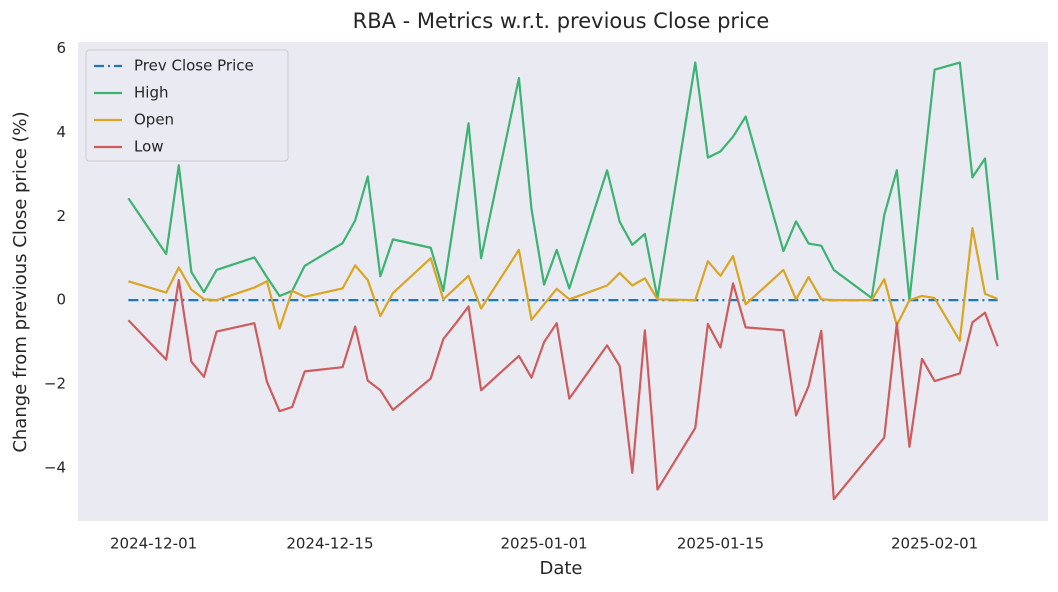 The image size is (1058, 592). I want to click on legend: Prev Close Price High Open Low, so click(187, 105).